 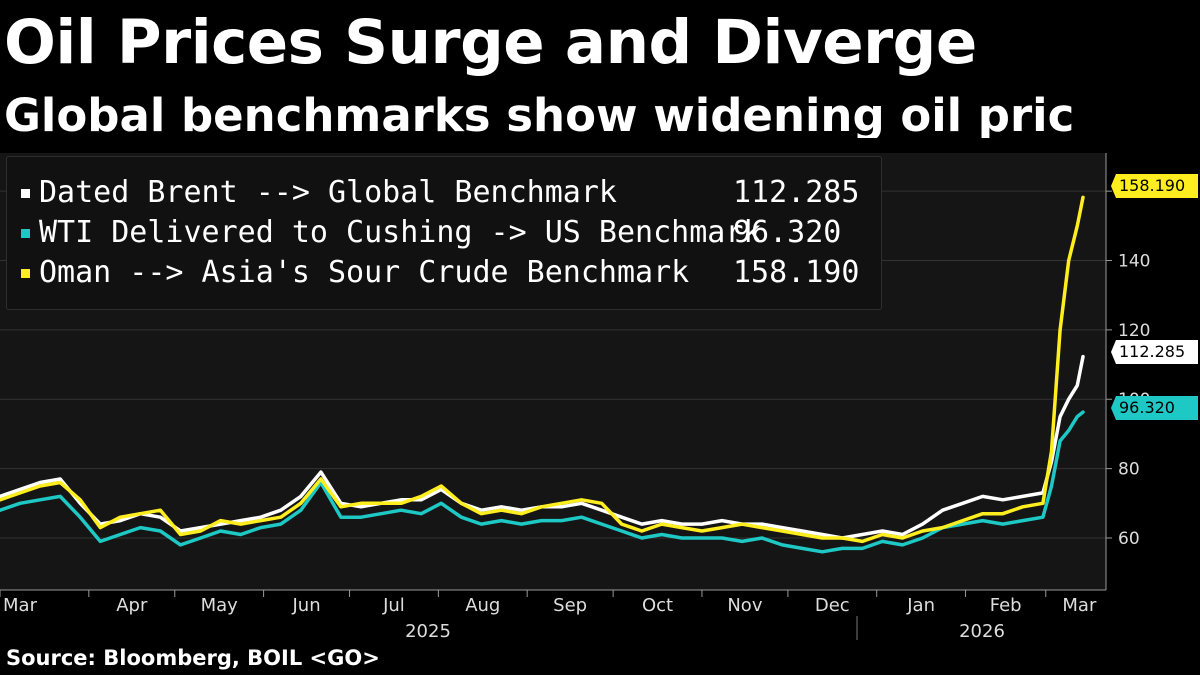 What do you see at coordinates (832, 605) in the screenshot?
I see `x-tick-label: Dec` at bounding box center [832, 605].